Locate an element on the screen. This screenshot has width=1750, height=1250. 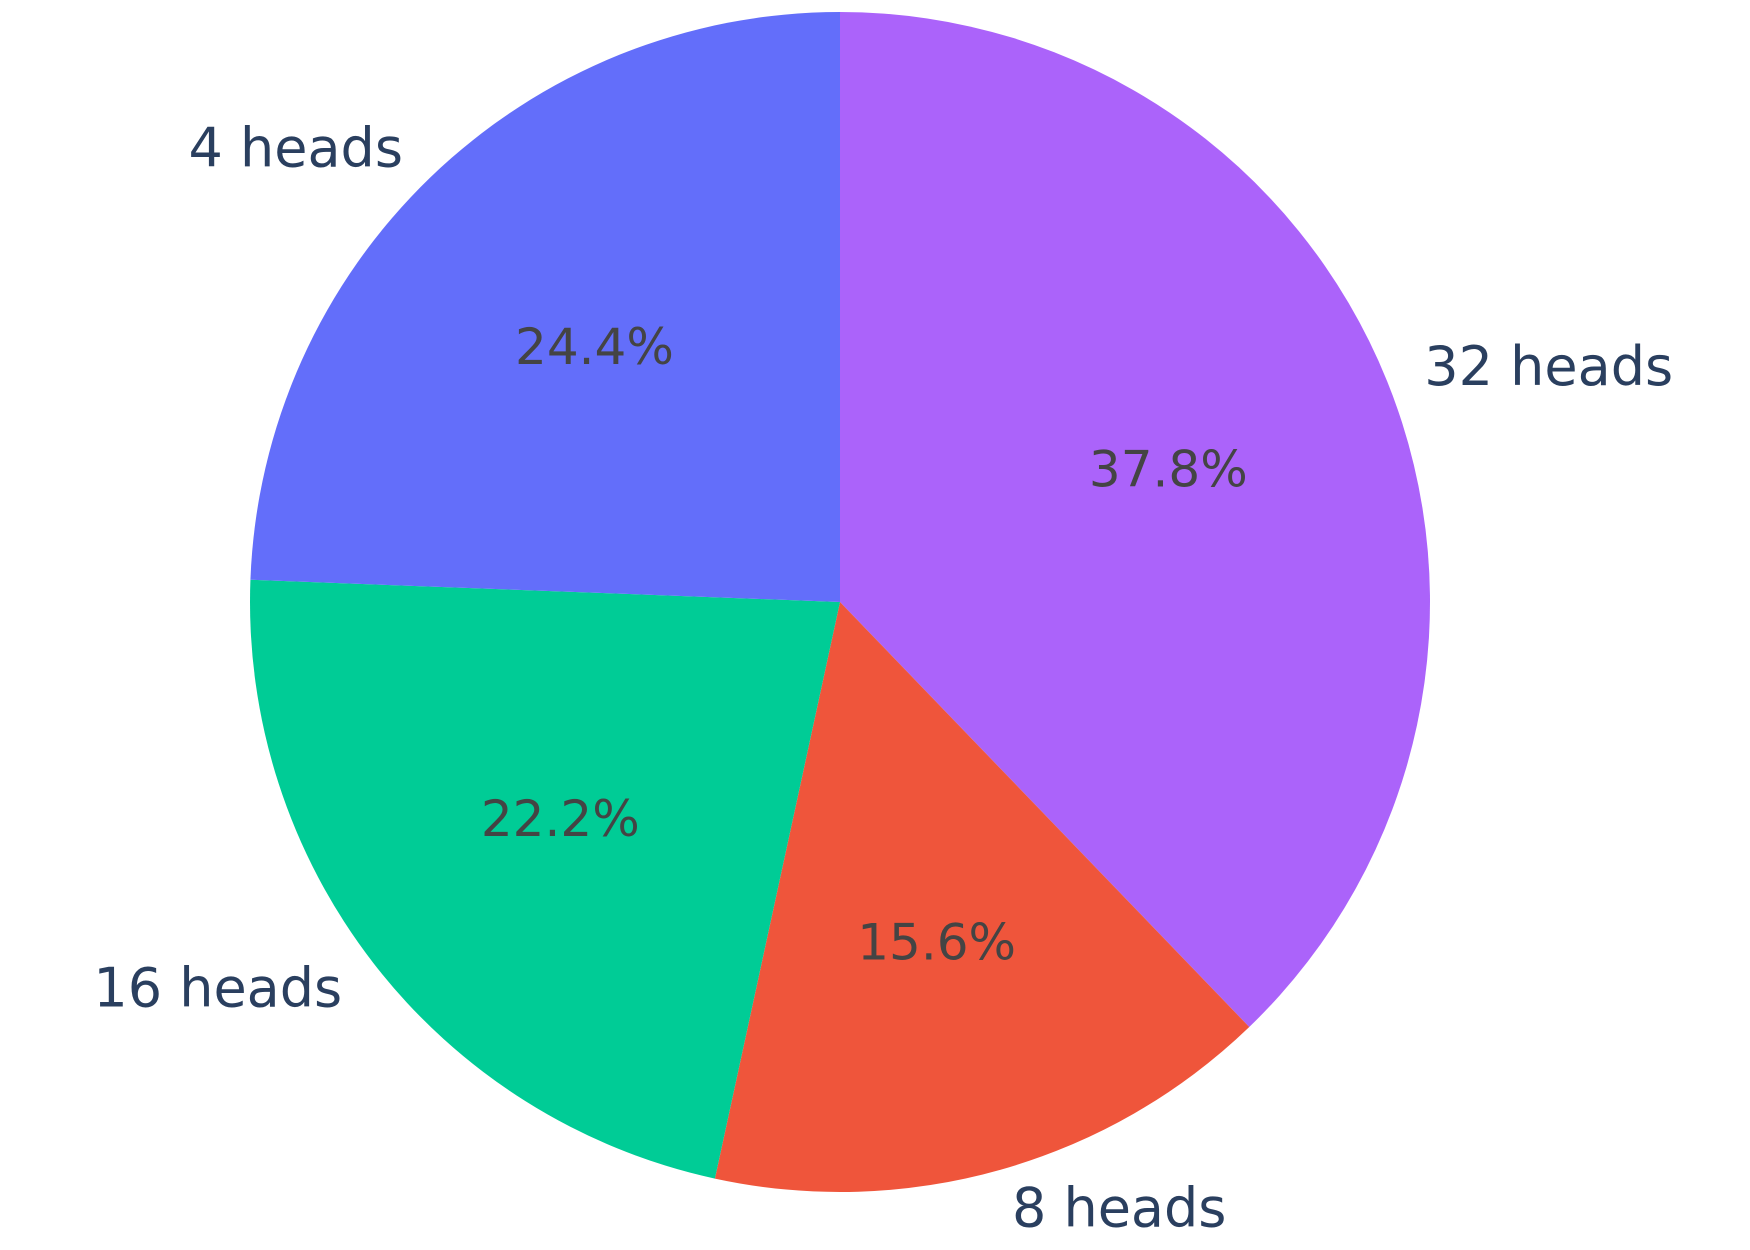
category-label-16-heads: 16 heads is located at coordinates (217, 988).